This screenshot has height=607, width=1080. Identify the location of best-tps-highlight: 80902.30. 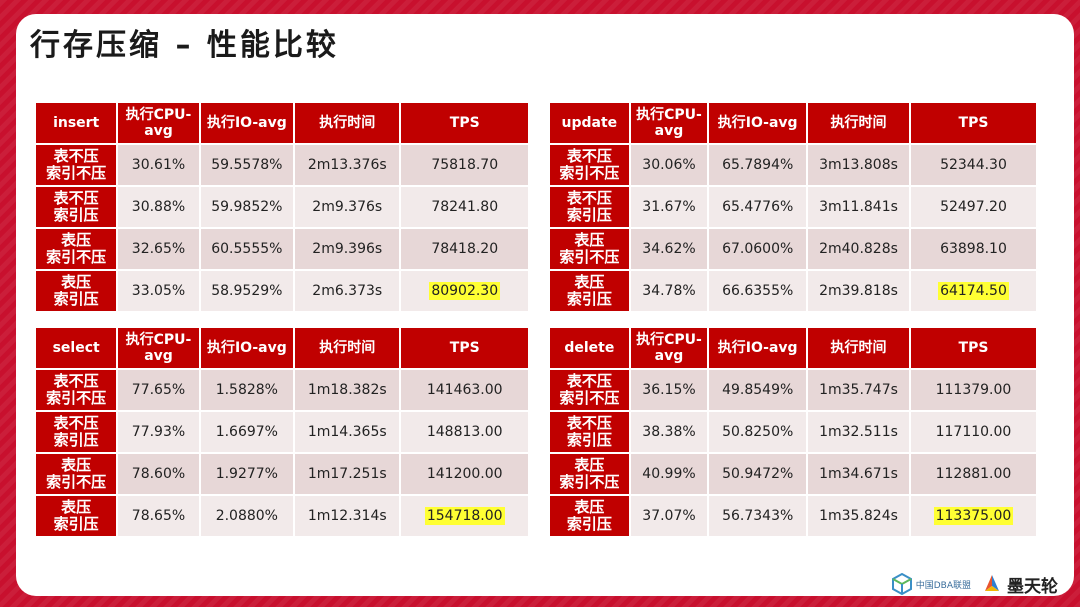
(465, 291).